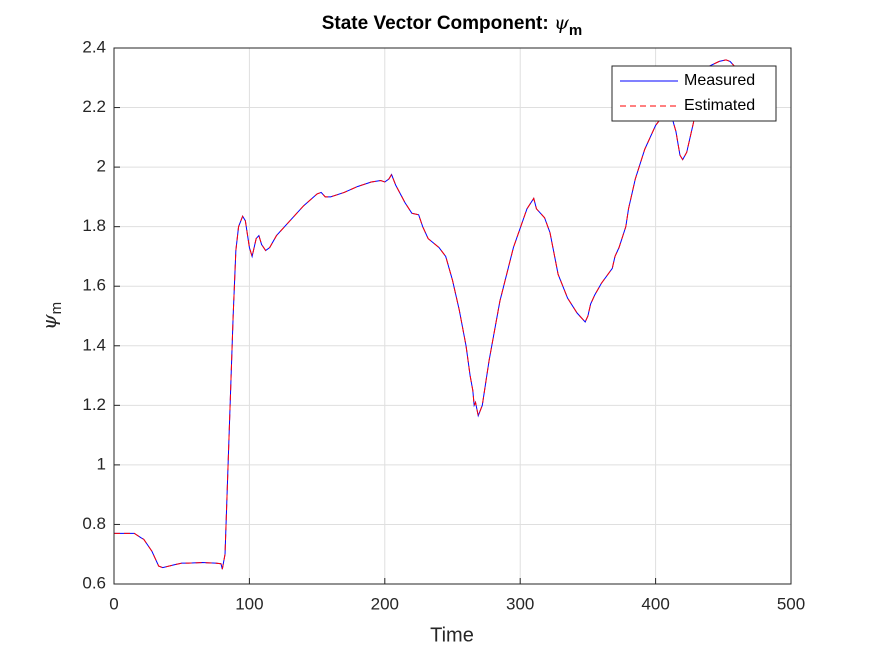  What do you see at coordinates (575, 30) in the screenshot?
I see `title-subscript: m` at bounding box center [575, 30].